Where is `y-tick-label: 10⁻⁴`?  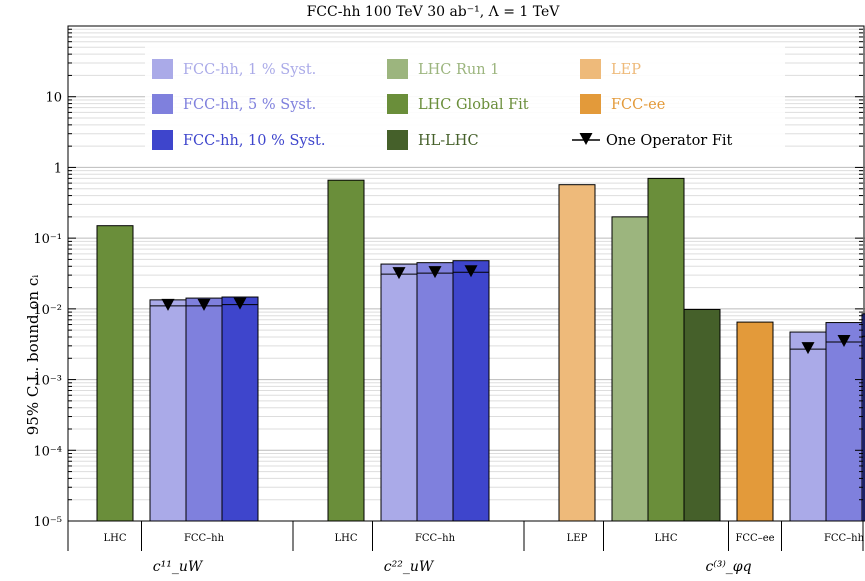 y-tick-label: 10⁻⁴ is located at coordinates (47, 451).